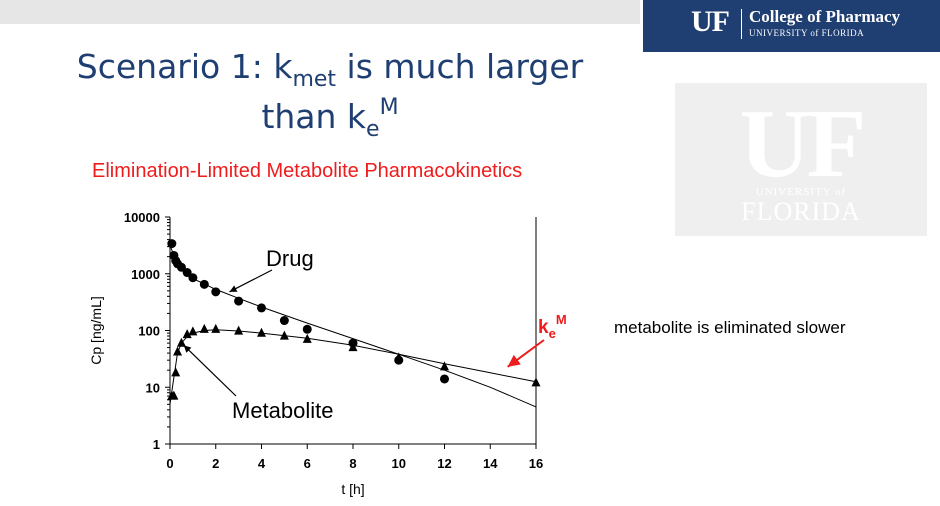  I want to click on ke-m-label: keM, so click(552, 326).